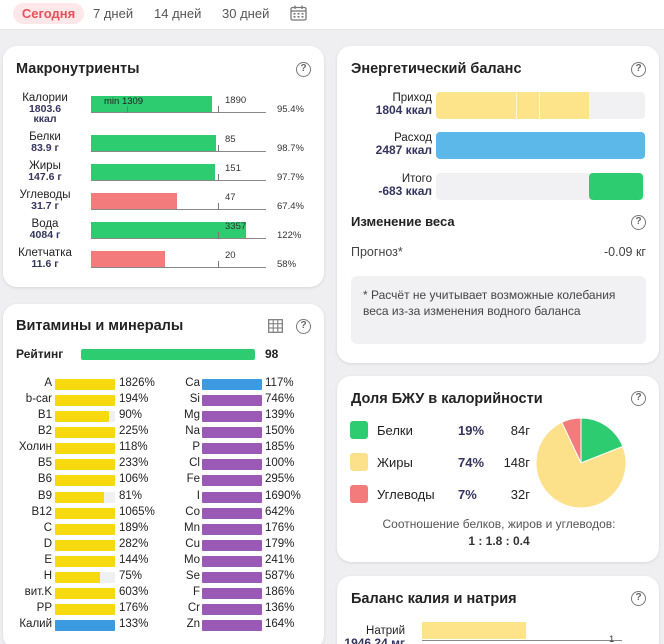 This screenshot has width=664, height=644. What do you see at coordinates (131, 495) in the screenshot?
I see `vitamin-percent: 81%` at bounding box center [131, 495].